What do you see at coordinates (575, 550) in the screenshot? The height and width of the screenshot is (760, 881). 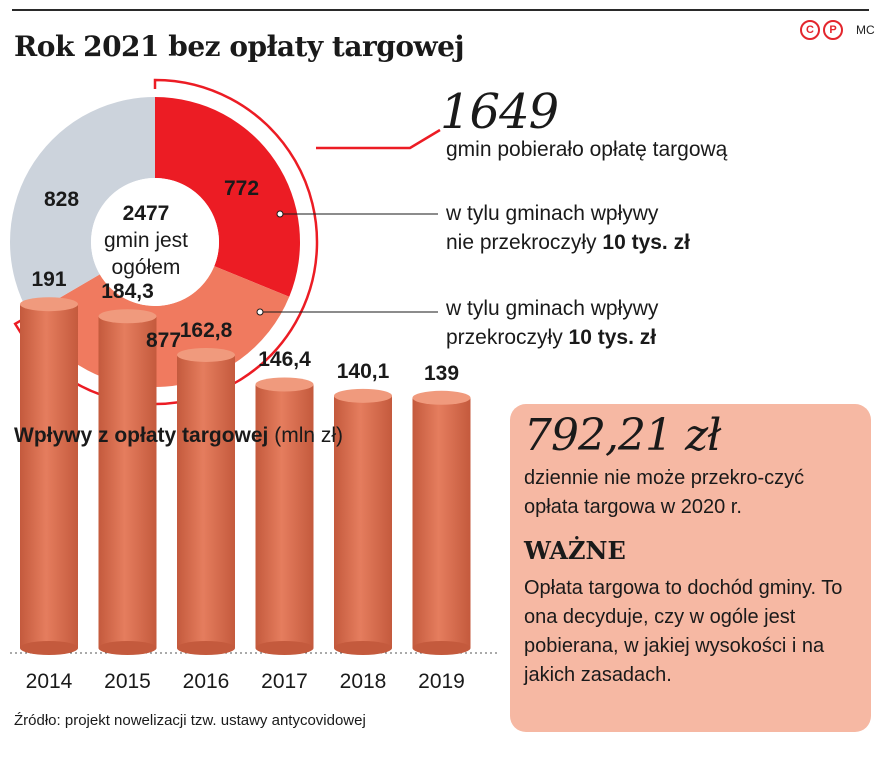 I see `card-heading: WAŻNE` at bounding box center [575, 550].